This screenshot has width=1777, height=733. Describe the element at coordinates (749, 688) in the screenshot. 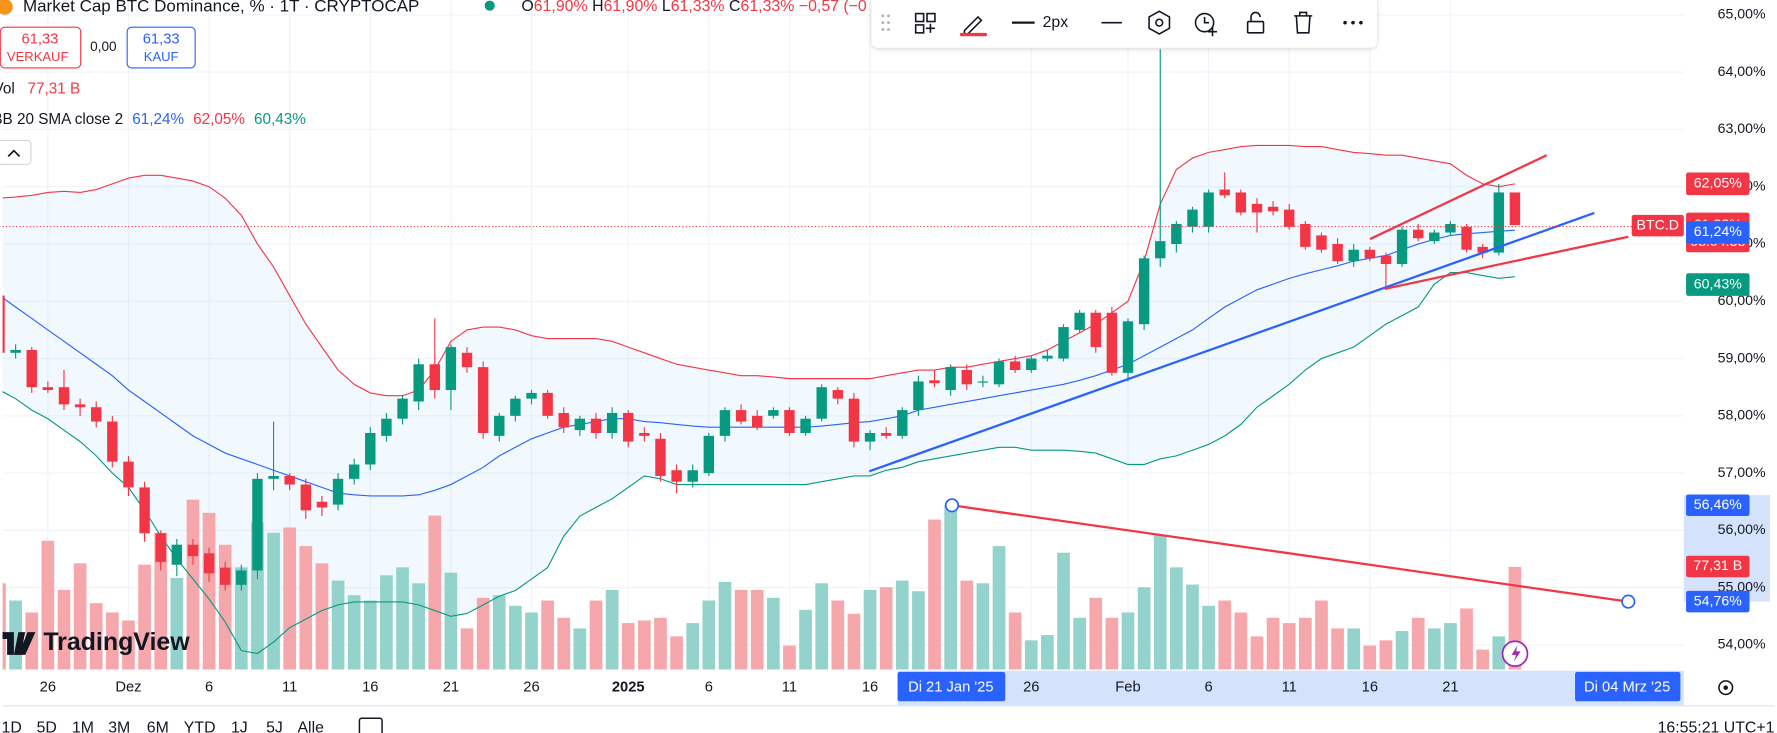

I see `time-axis-labels: 26 Dez 6 11 16 21 26 2025 6 11 16 26 Feb 6 11 16 21` at that location.